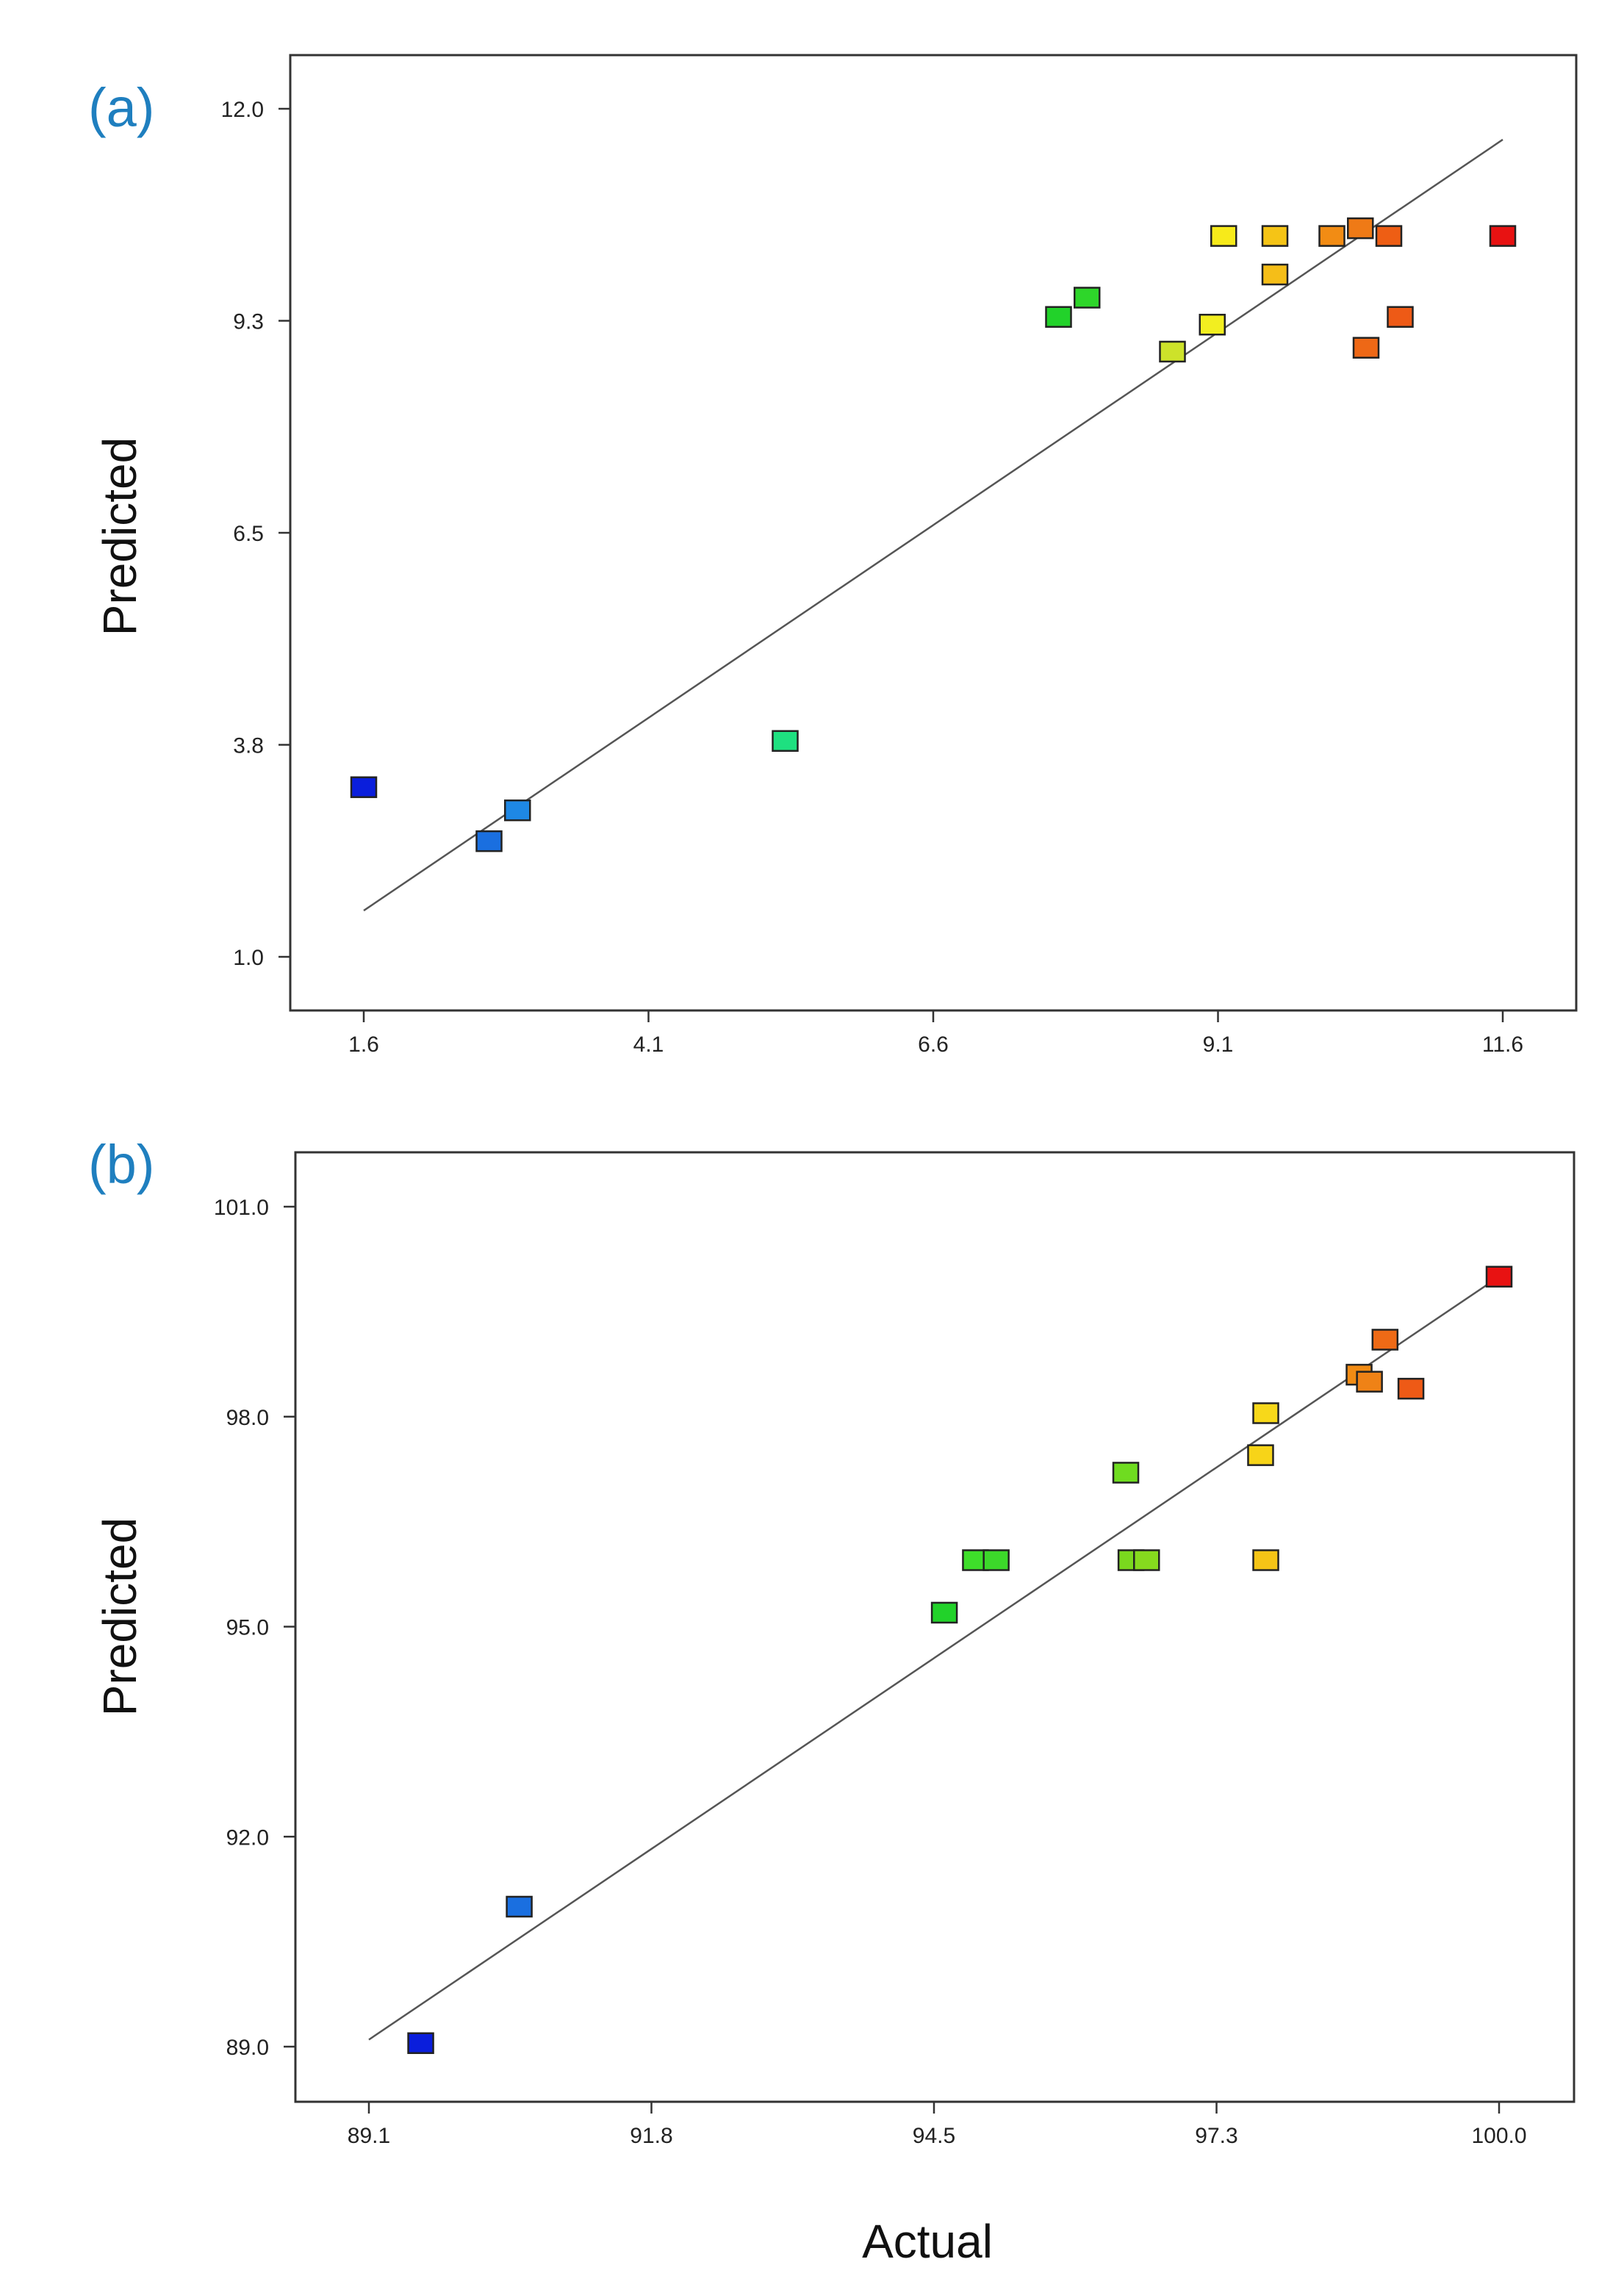  I want to click on panel-b-x-tick-label: 89.1, so click(369, 2136).